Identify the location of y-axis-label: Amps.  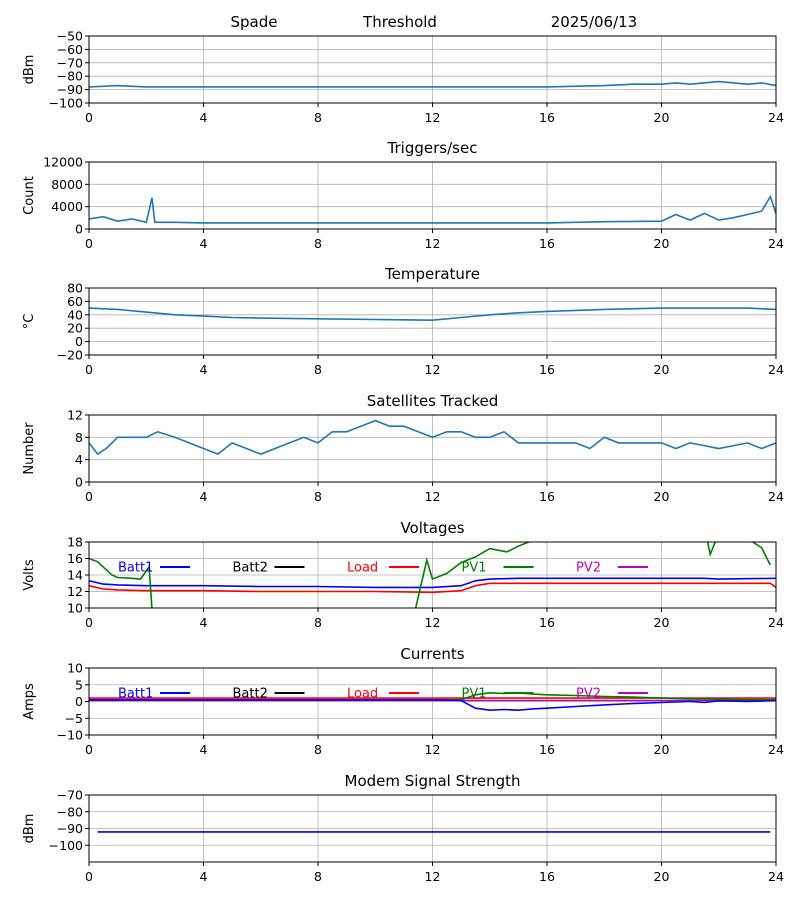
(29, 701).